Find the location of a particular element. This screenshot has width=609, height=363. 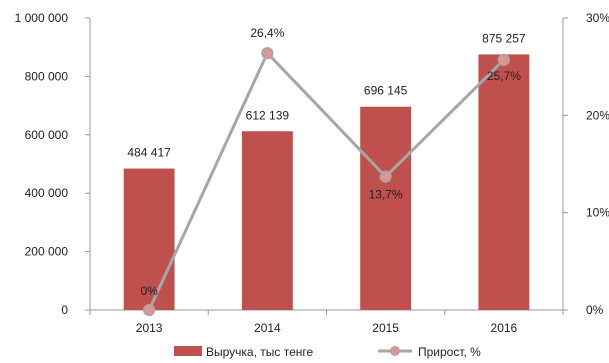

bar-2015 is located at coordinates (385, 208).